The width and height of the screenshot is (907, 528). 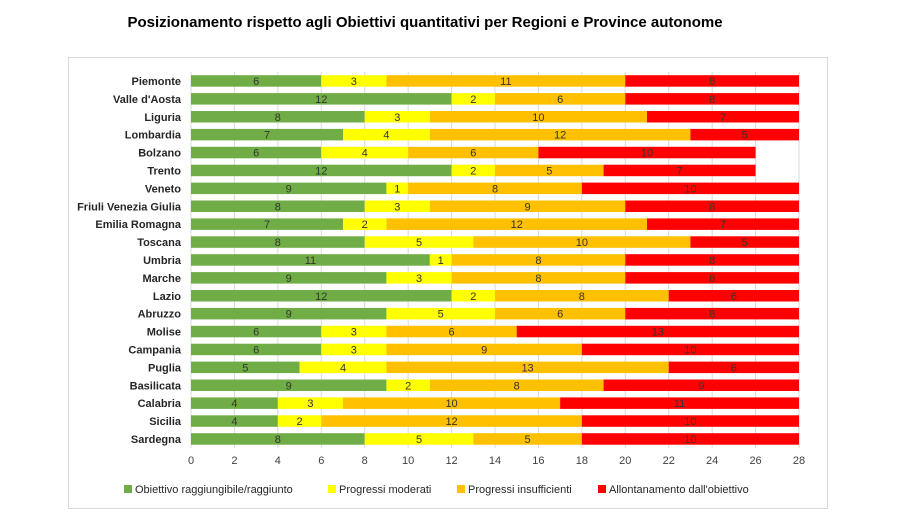 What do you see at coordinates (163, 118) in the screenshot?
I see `category-label: Liguria` at bounding box center [163, 118].